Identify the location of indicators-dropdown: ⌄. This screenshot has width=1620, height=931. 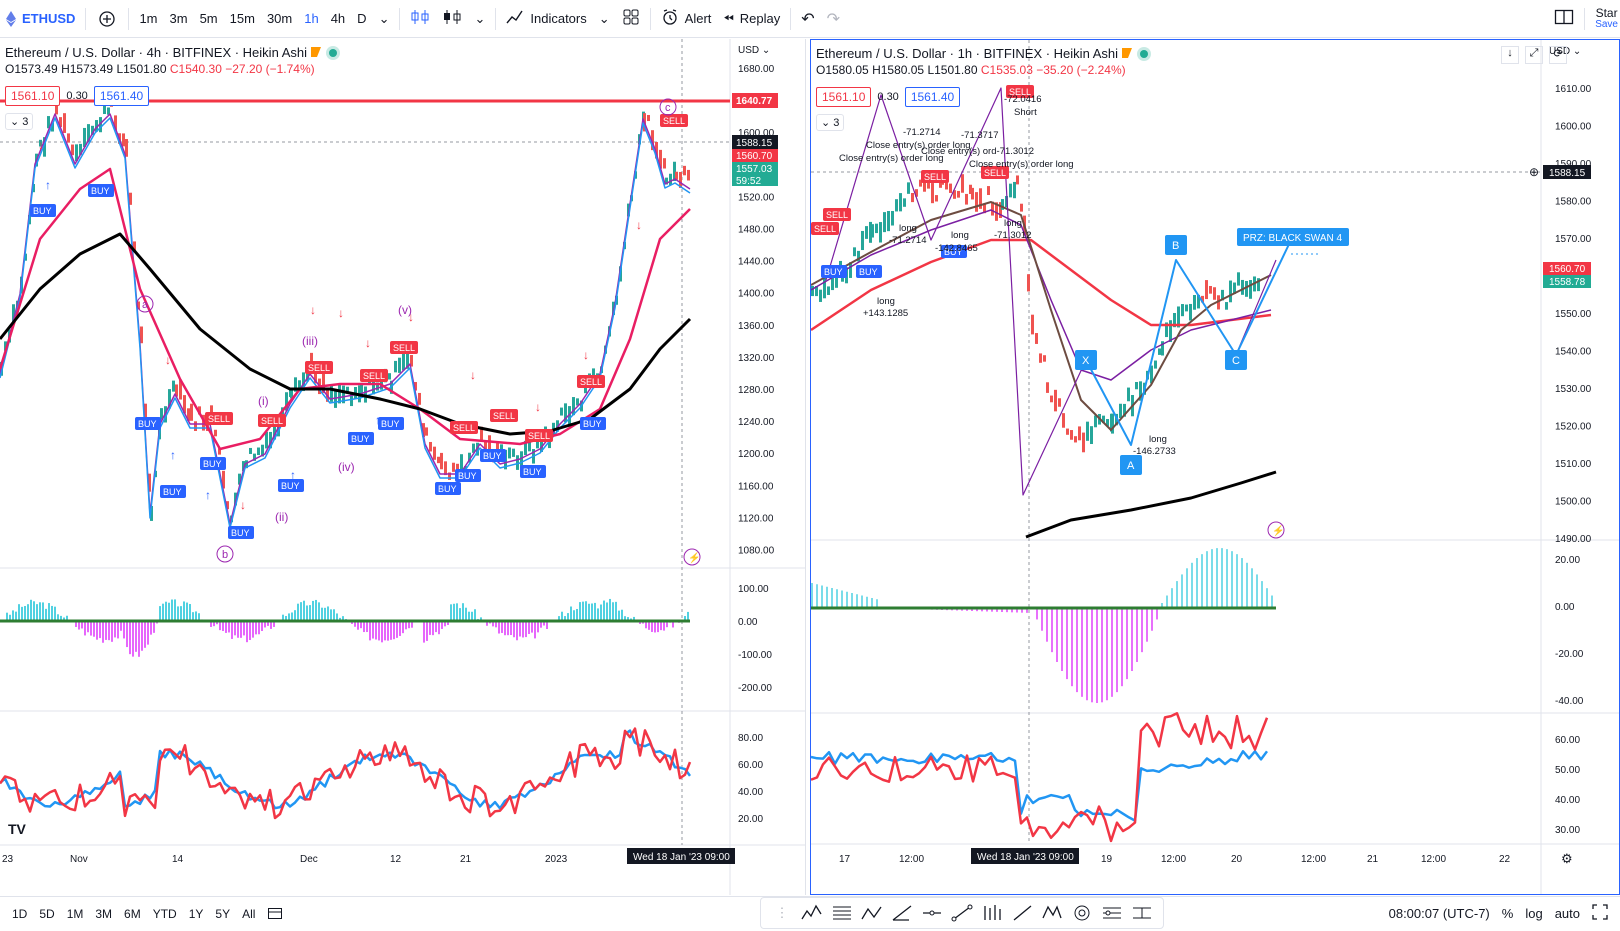
(604, 19).